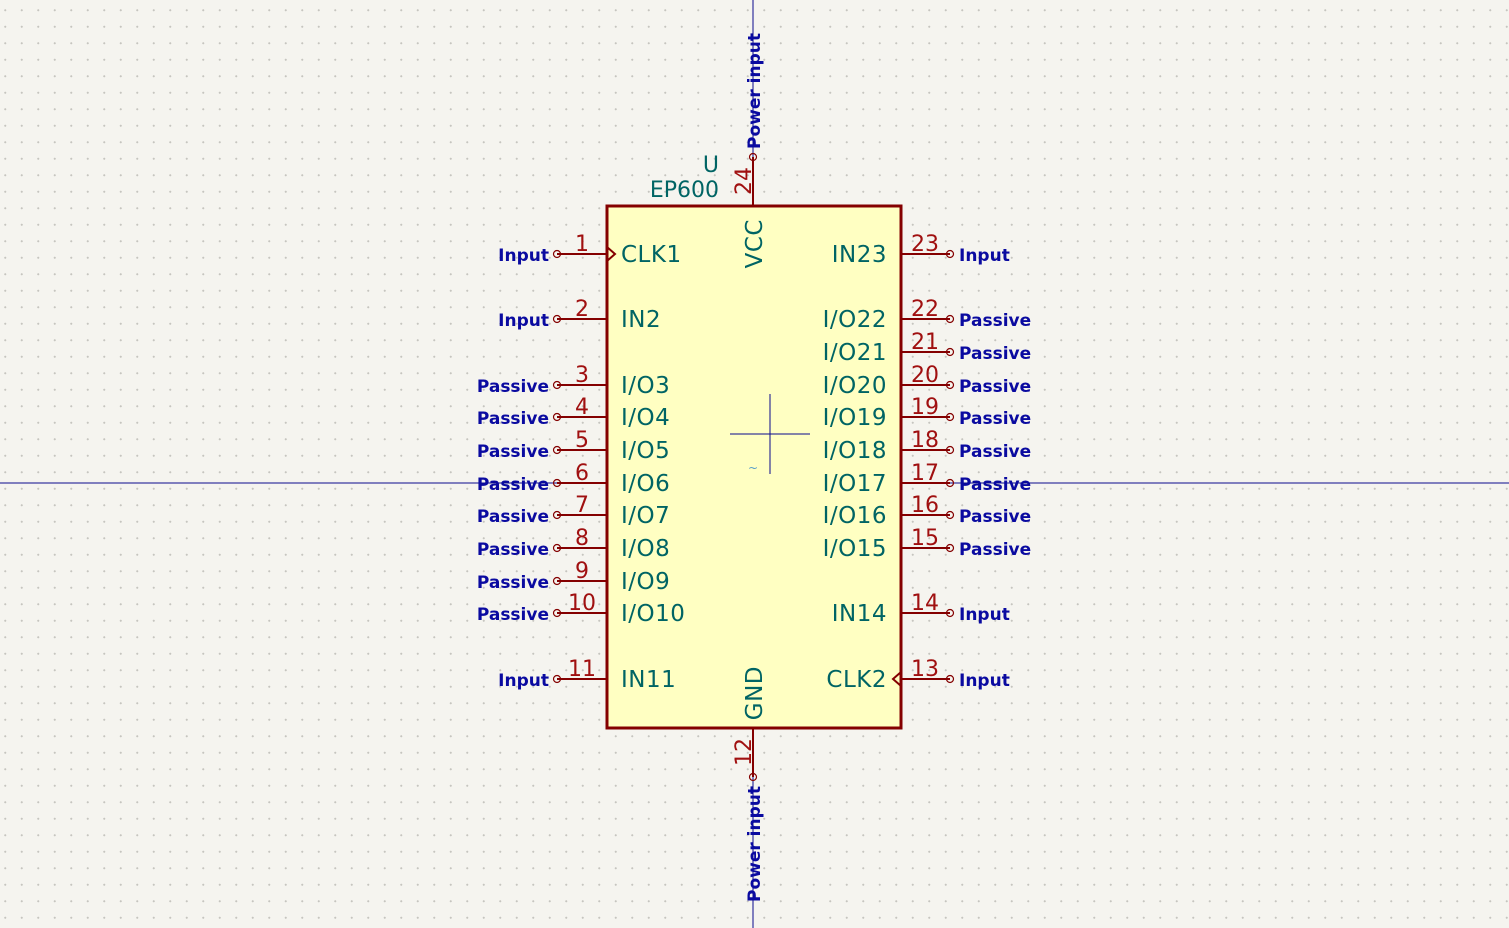 This screenshot has height=928, width=1509. I want to click on pin-number: 23, so click(925, 244).